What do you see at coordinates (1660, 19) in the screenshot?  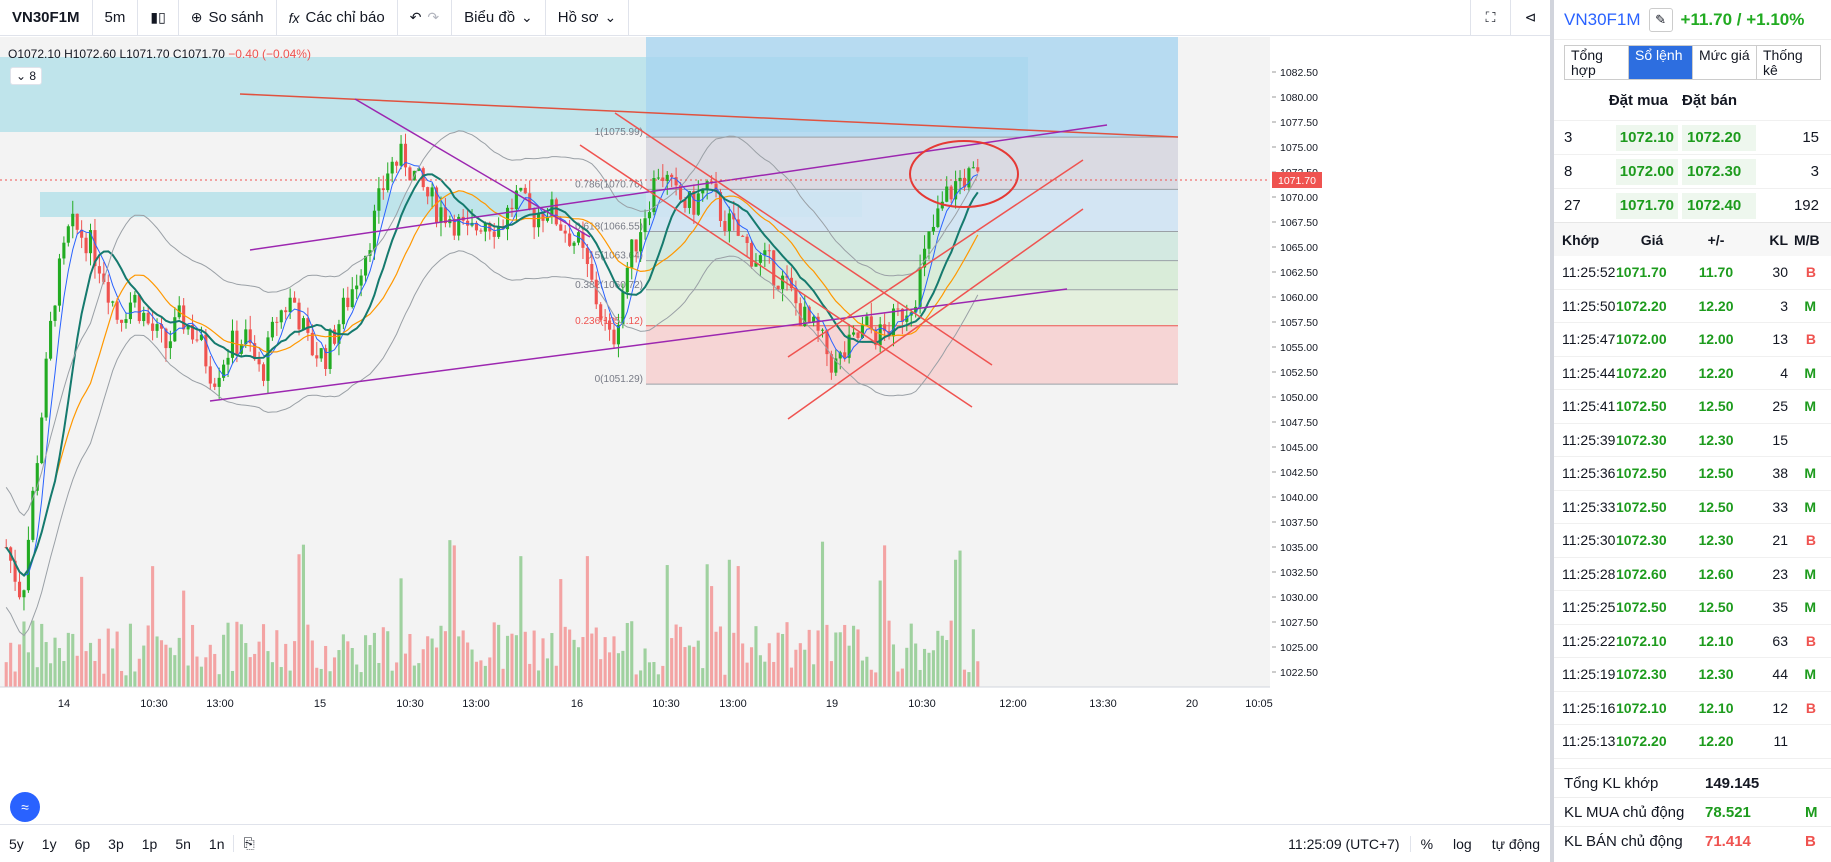 I see `edit-icon: ✎` at bounding box center [1660, 19].